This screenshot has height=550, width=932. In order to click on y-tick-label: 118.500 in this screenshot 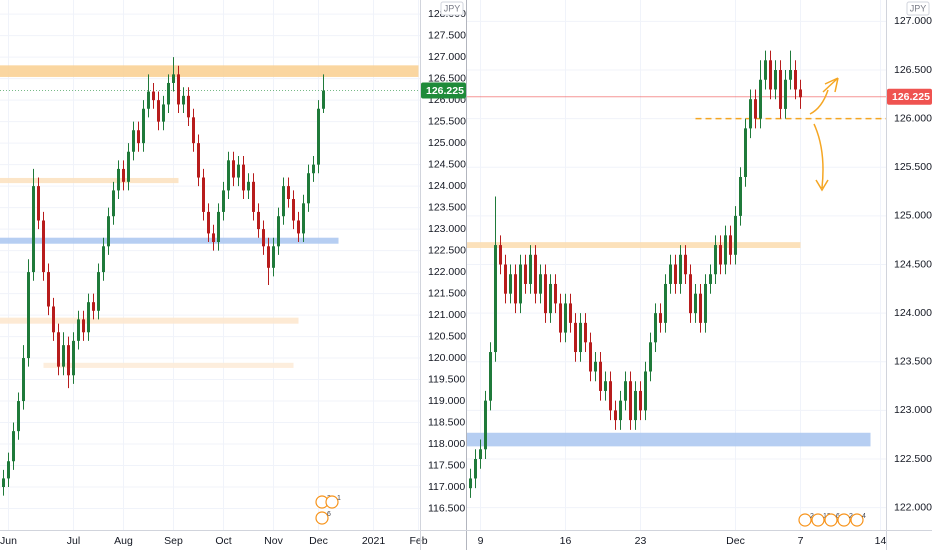, I will do `click(446, 422)`.